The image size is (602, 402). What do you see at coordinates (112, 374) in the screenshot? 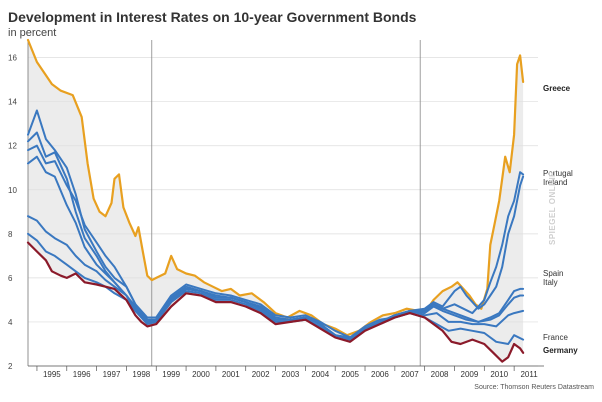
I see `x-tick-label: 1997` at bounding box center [112, 374].